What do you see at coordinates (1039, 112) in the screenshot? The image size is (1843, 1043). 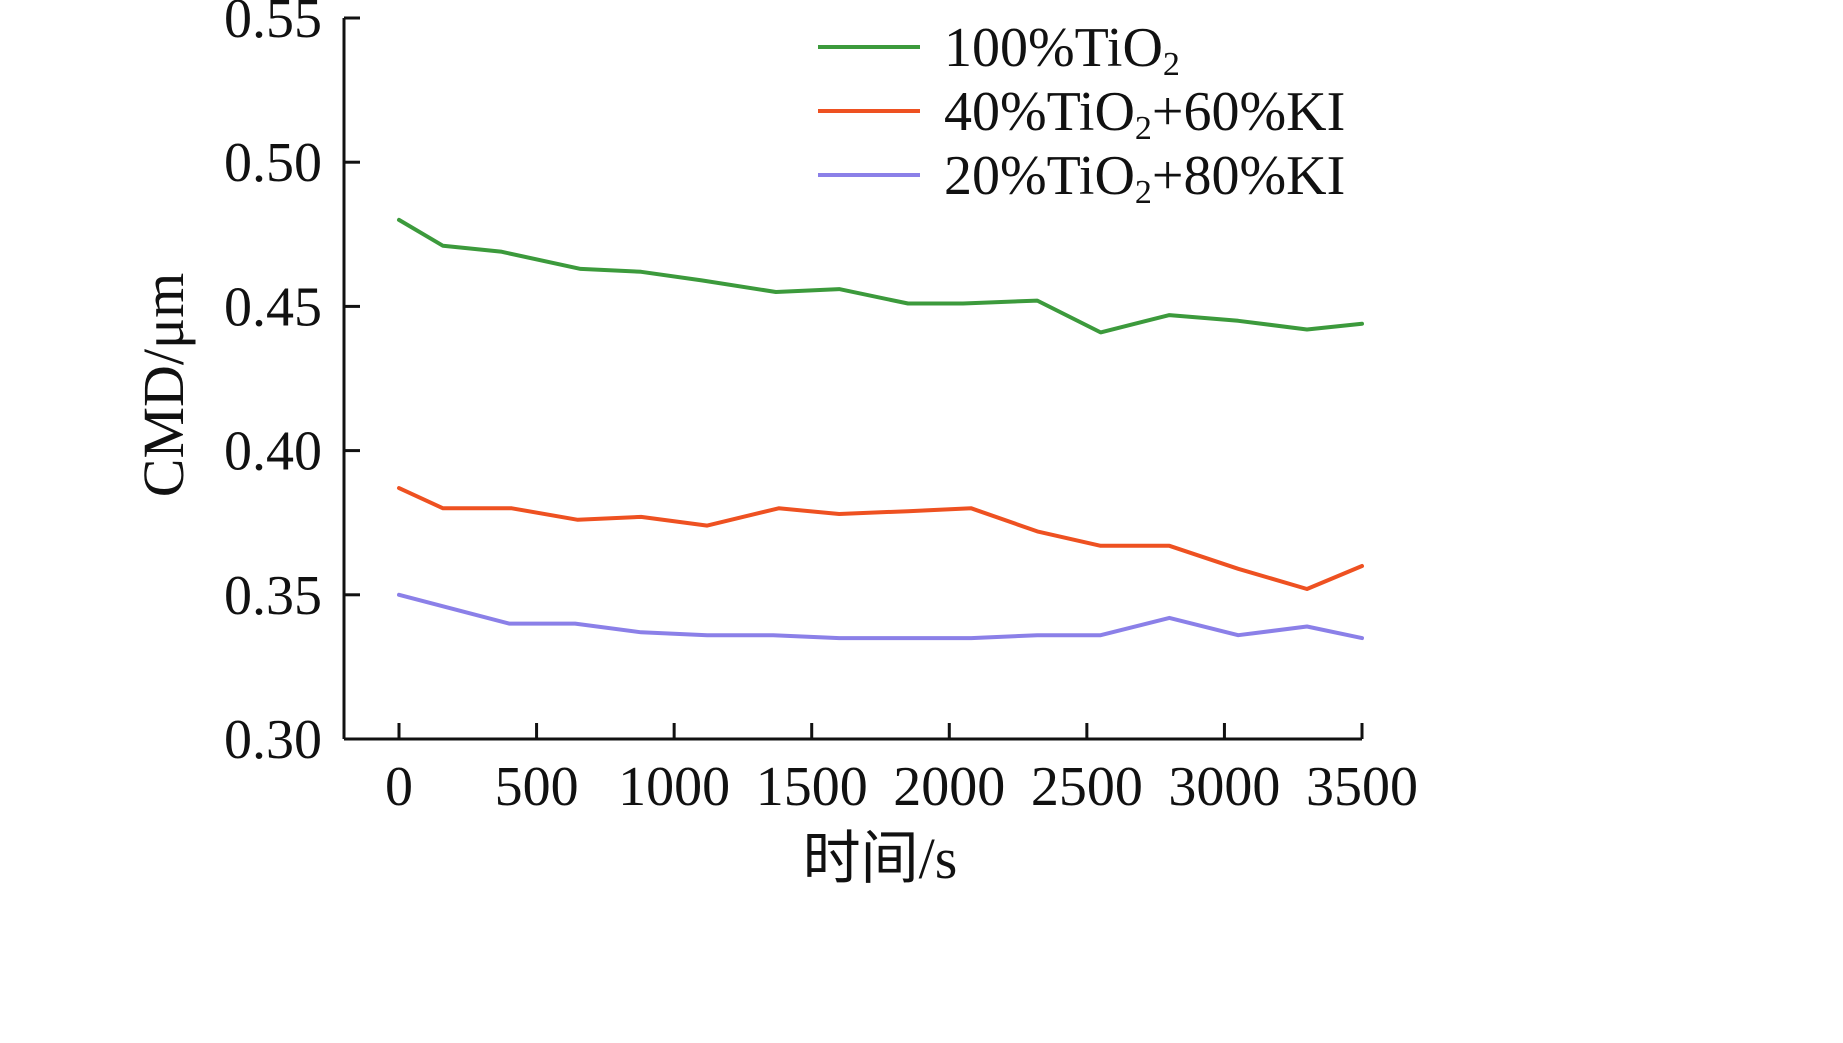 I see `legend-label-main: 40%TiO` at bounding box center [1039, 112].